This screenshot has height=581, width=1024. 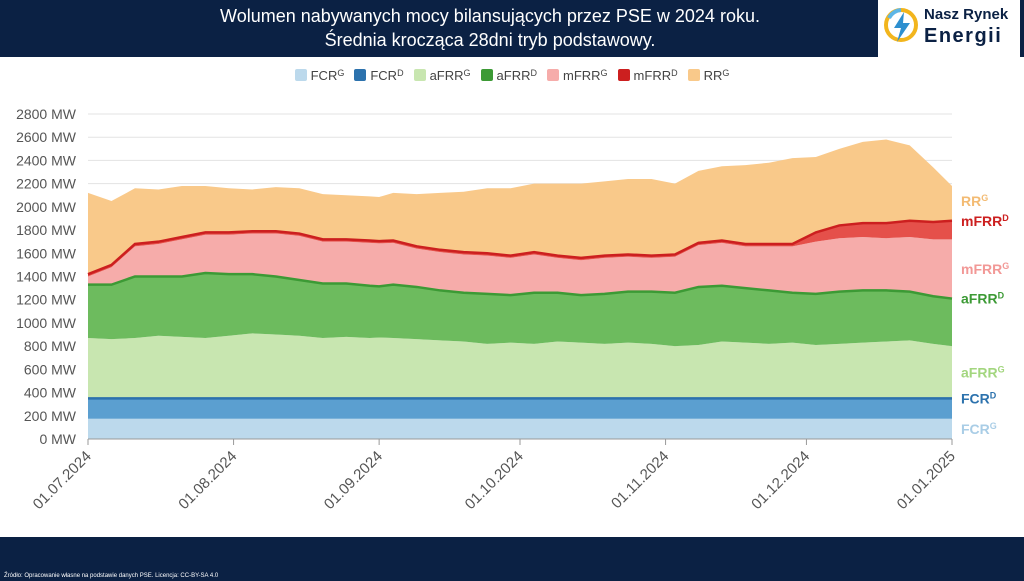 I want to click on legend-item-afrr-d: aFRRD, so click(x=508, y=75).